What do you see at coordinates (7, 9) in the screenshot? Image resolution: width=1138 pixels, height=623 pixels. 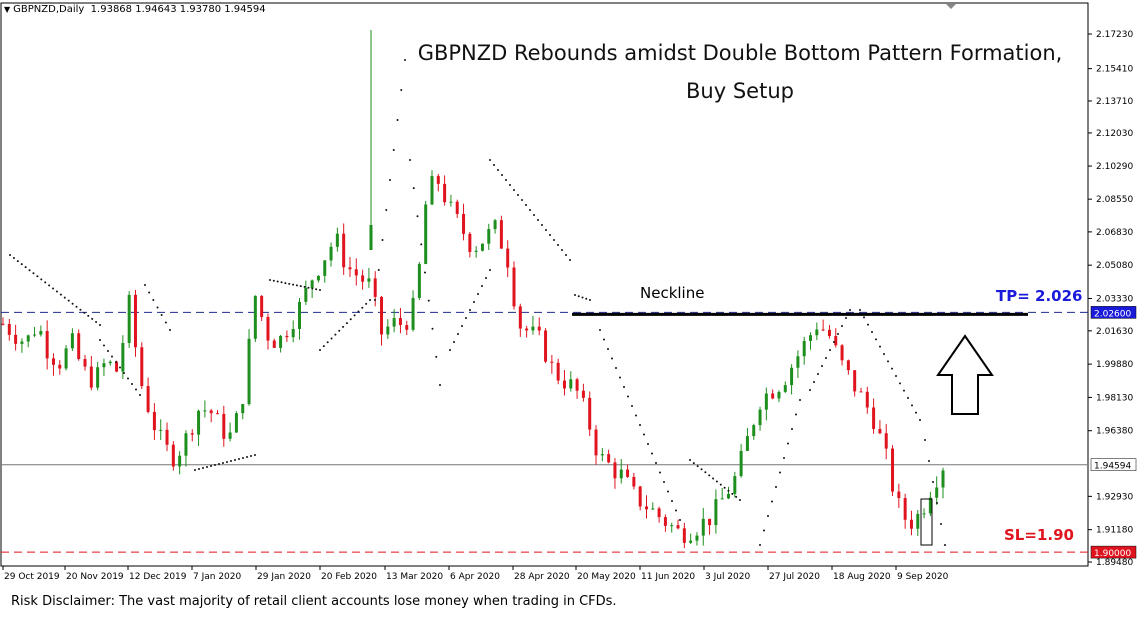 I see `dropdown-triangle-icon: ▼` at bounding box center [7, 9].